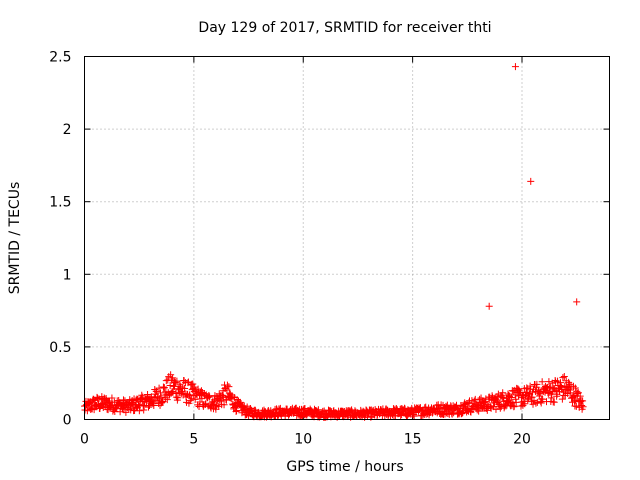 This screenshot has height=480, width=640. What do you see at coordinates (84, 440) in the screenshot?
I see `x-tick-label: 0` at bounding box center [84, 440].